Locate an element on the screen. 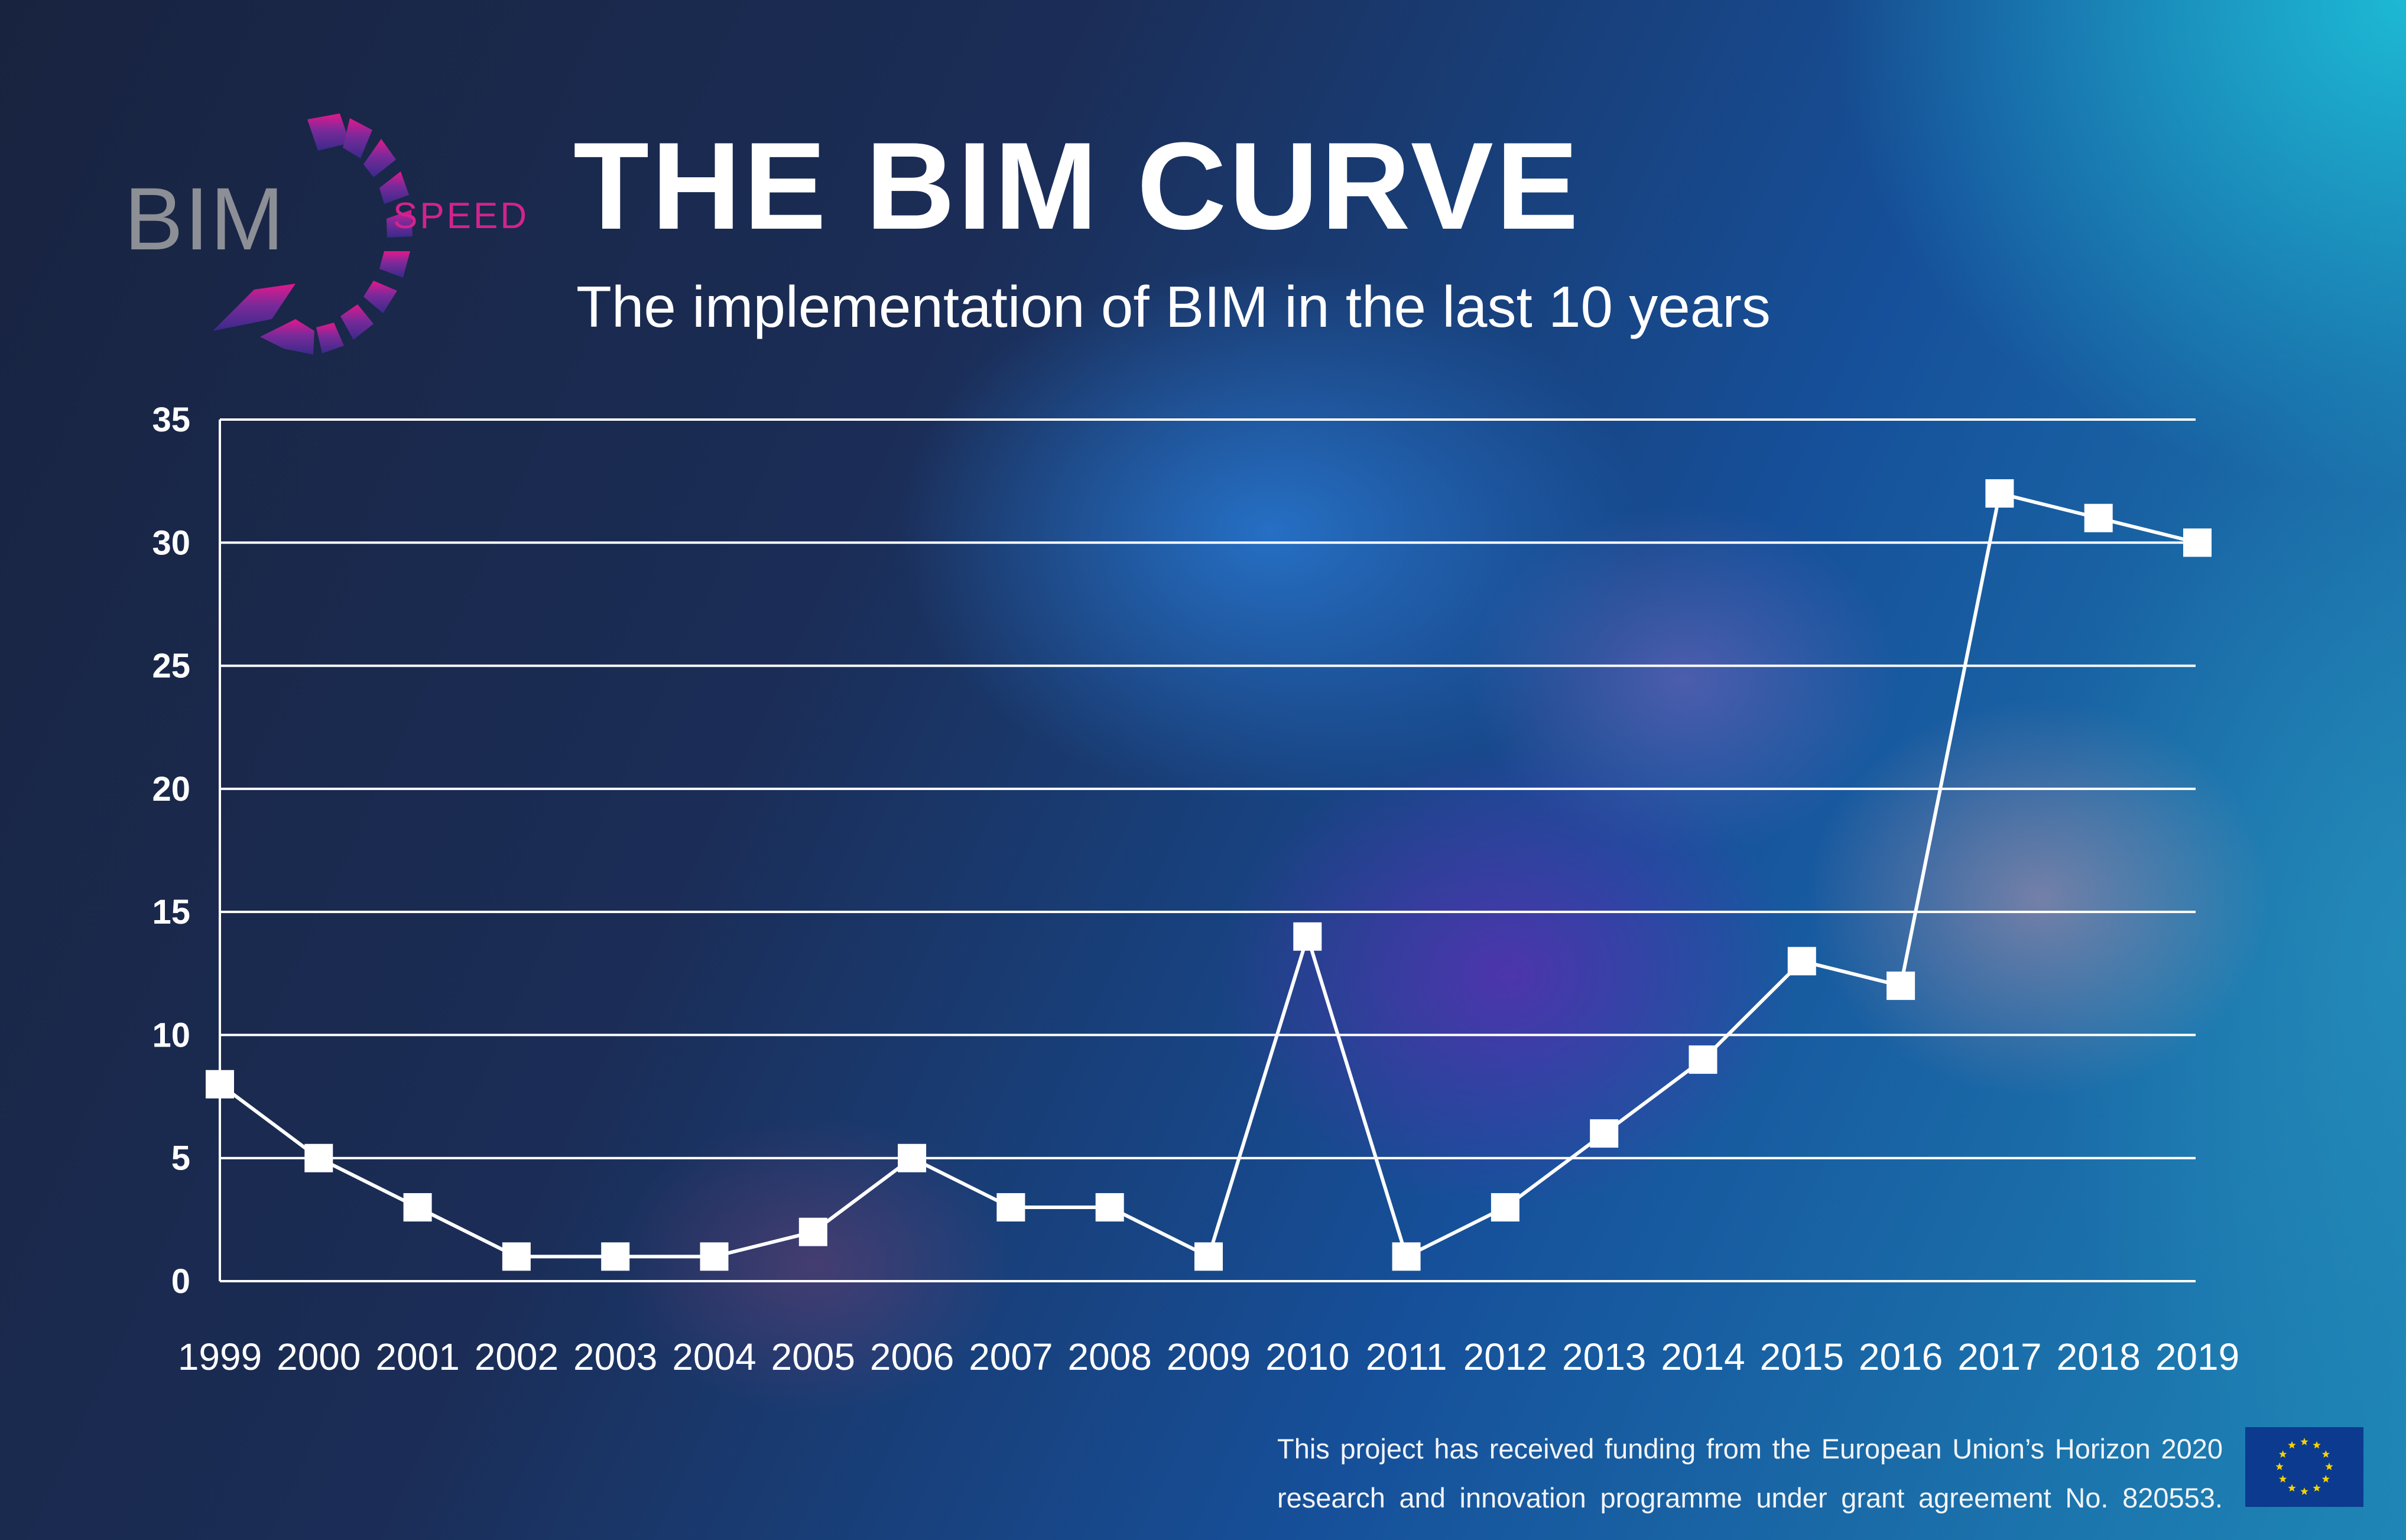 This screenshot has width=2406, height=1540. x-tick-label: 2018 is located at coordinates (2099, 1357).